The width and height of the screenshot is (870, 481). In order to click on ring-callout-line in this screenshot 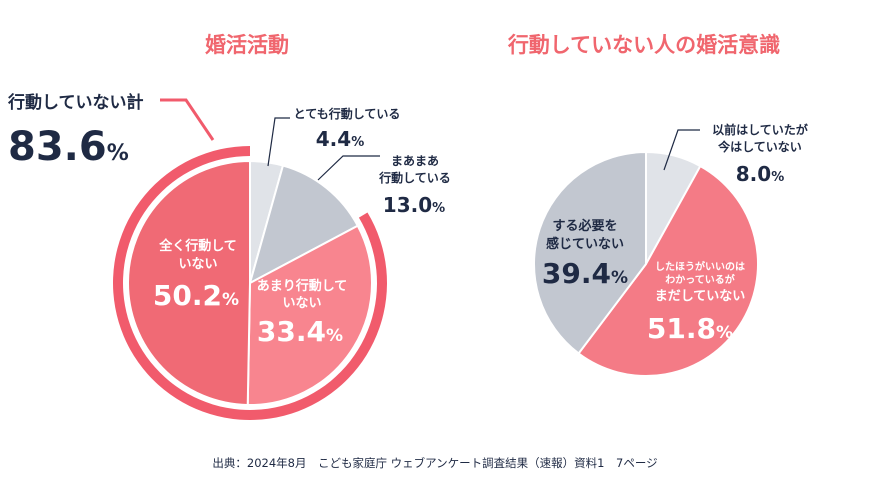, I will do `click(187, 119)`.